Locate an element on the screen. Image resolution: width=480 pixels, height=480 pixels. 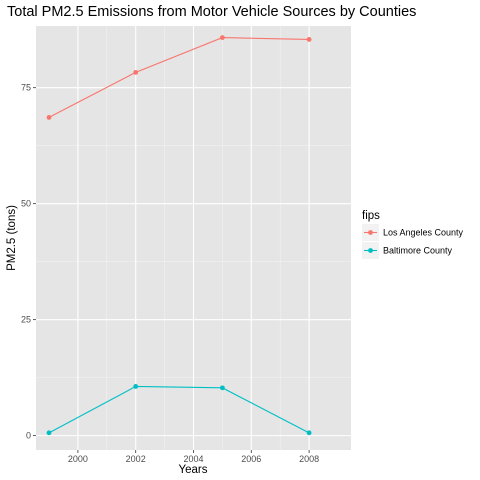
legend-label-baltimore-county: Baltimore County is located at coordinates (418, 251).